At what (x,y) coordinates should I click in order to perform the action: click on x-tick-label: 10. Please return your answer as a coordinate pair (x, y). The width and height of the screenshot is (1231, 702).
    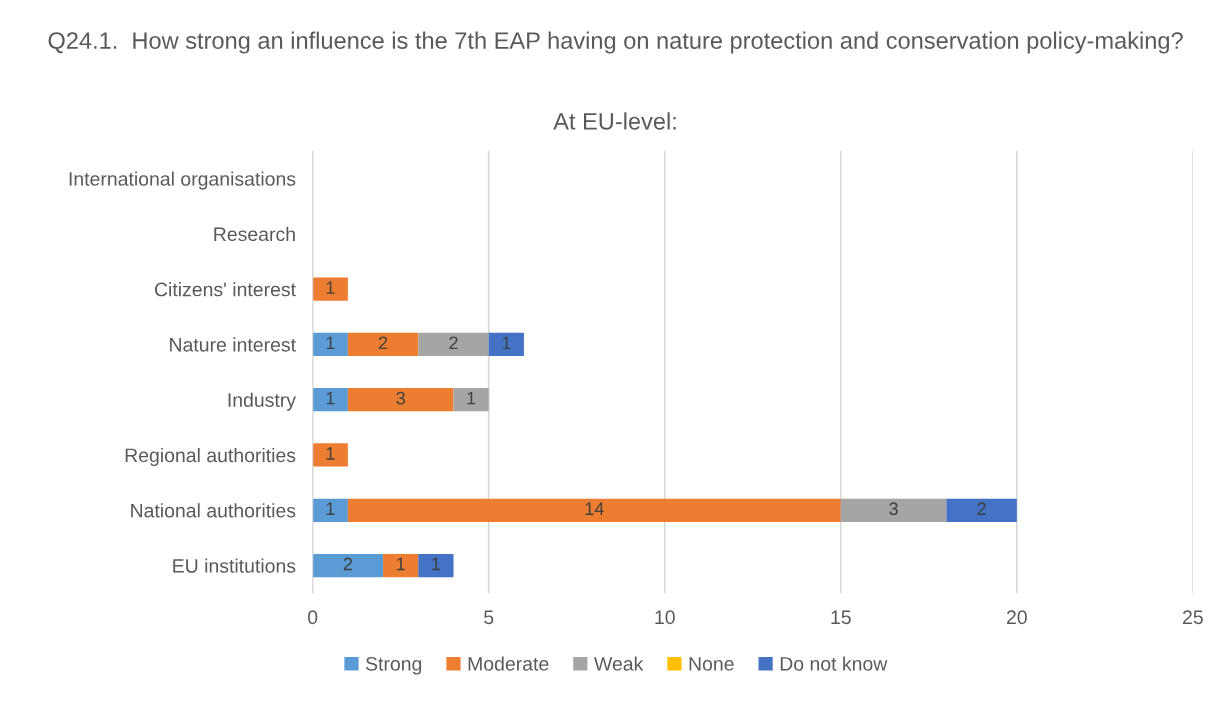
    Looking at the image, I should click on (665, 617).